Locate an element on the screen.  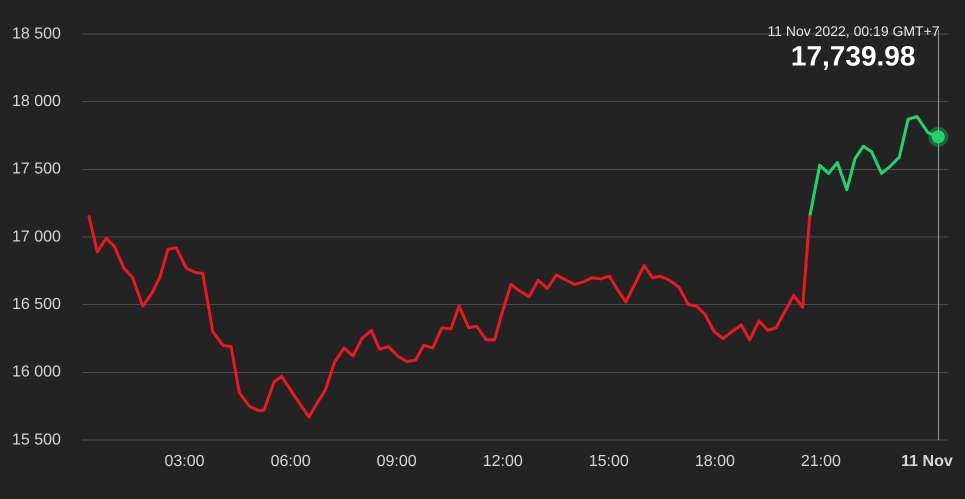
y-tick-label: 18 000 is located at coordinates (37, 101).